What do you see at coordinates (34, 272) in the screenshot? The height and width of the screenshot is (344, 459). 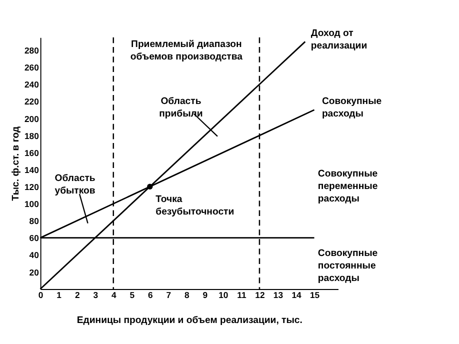 I see `y-tick-label: 20` at bounding box center [34, 272].